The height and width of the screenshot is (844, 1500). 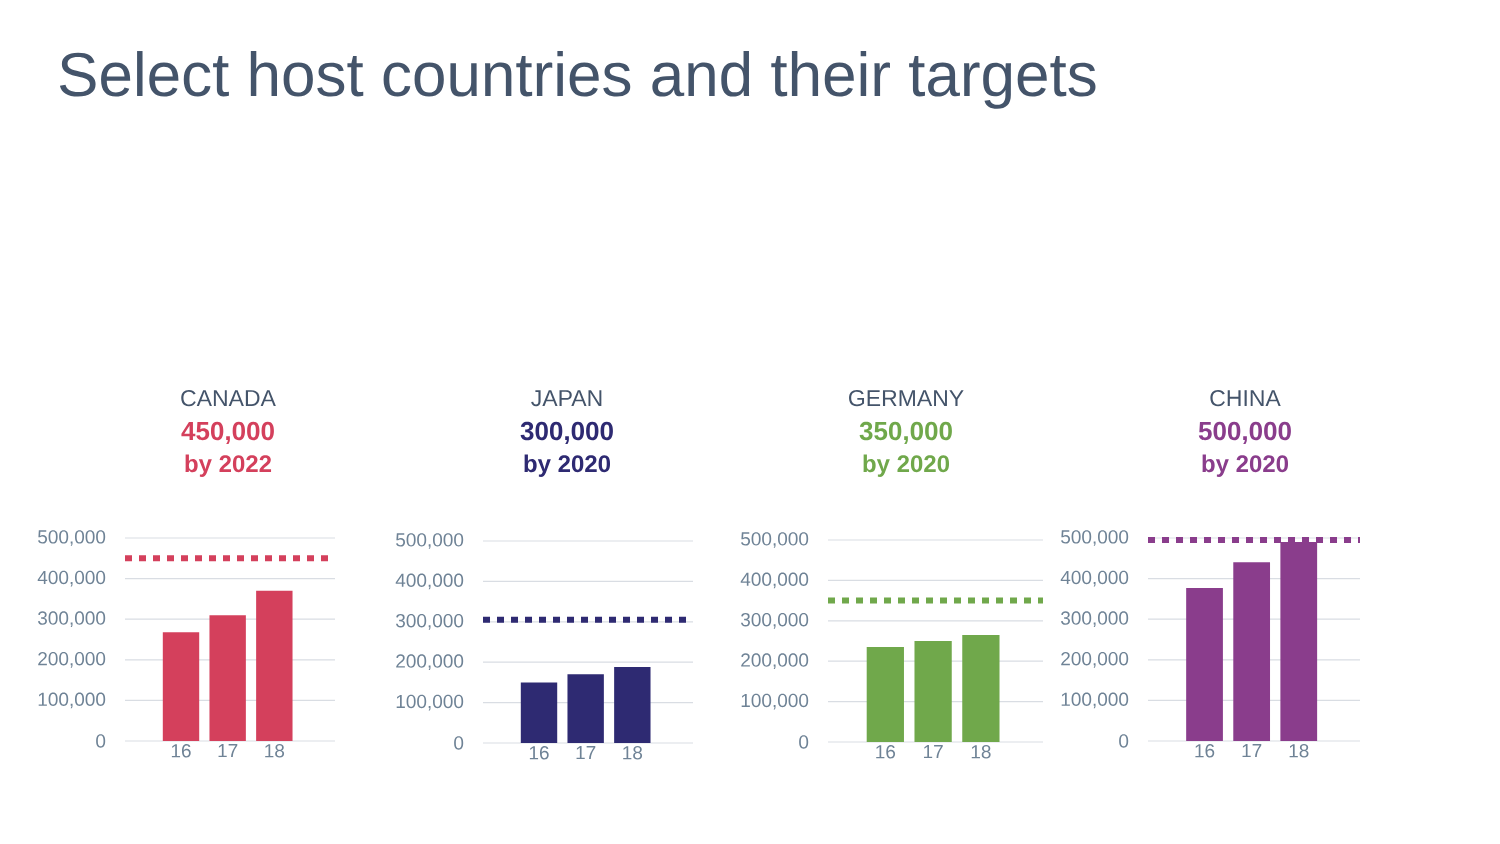 What do you see at coordinates (1245, 398) in the screenshot?
I see `chart-title: CHINA` at bounding box center [1245, 398].